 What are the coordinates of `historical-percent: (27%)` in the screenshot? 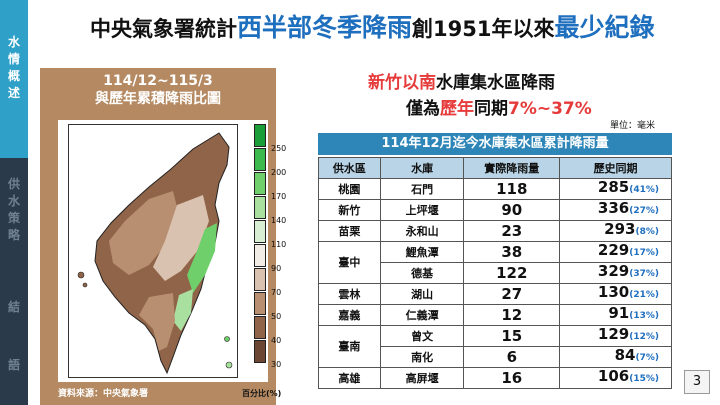 It's located at (644, 211).